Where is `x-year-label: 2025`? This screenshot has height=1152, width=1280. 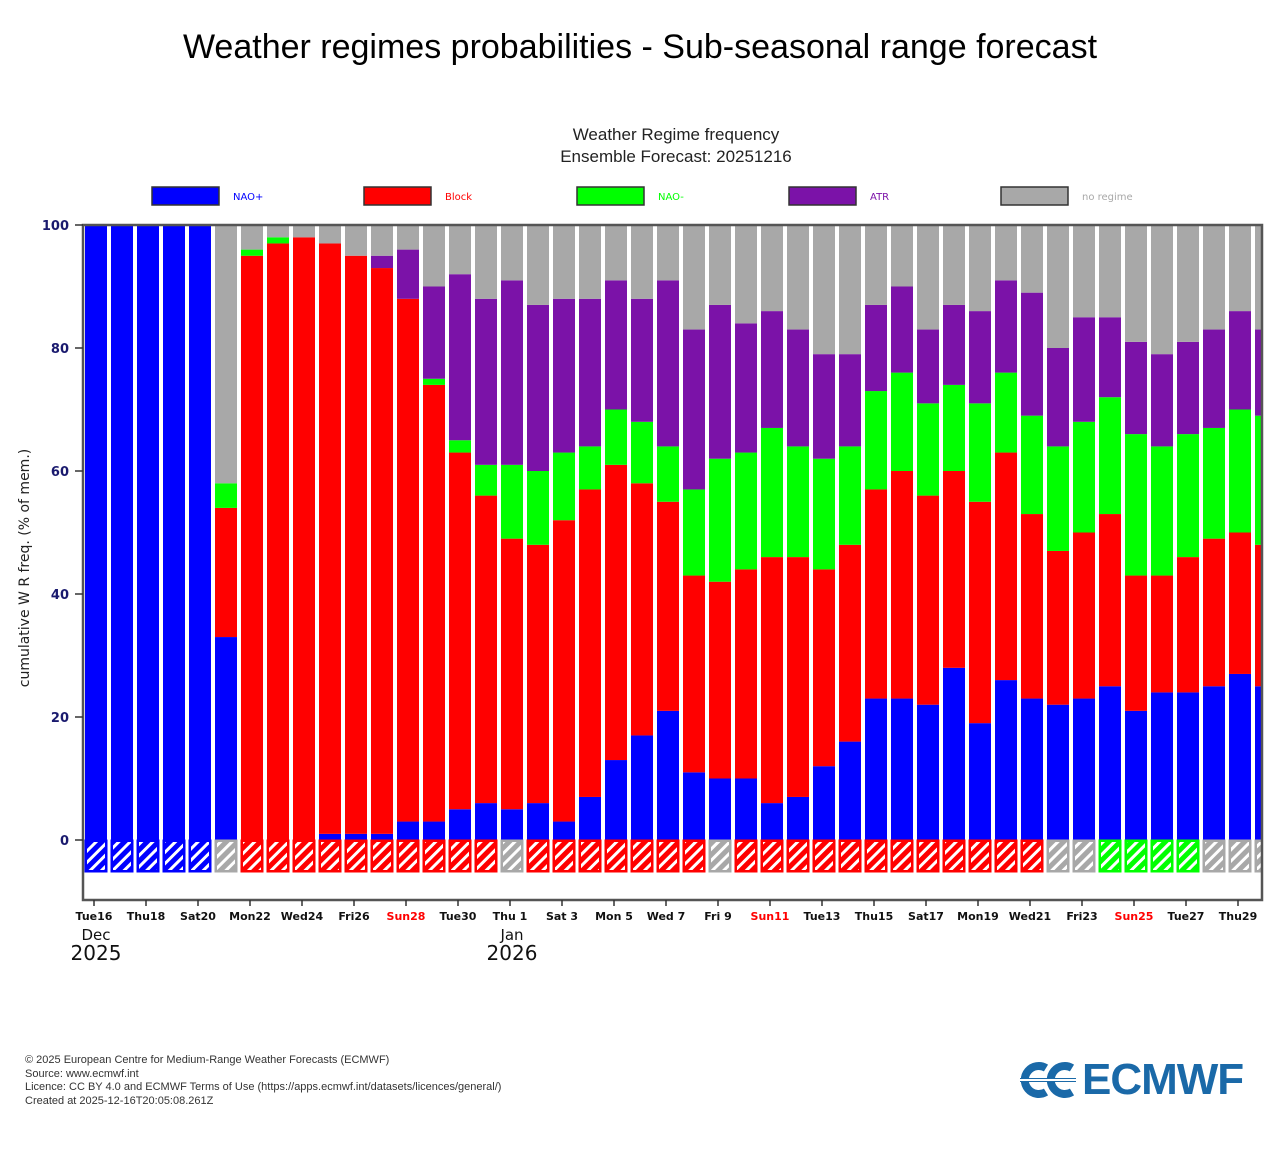 x-year-label: 2025 is located at coordinates (96, 953).